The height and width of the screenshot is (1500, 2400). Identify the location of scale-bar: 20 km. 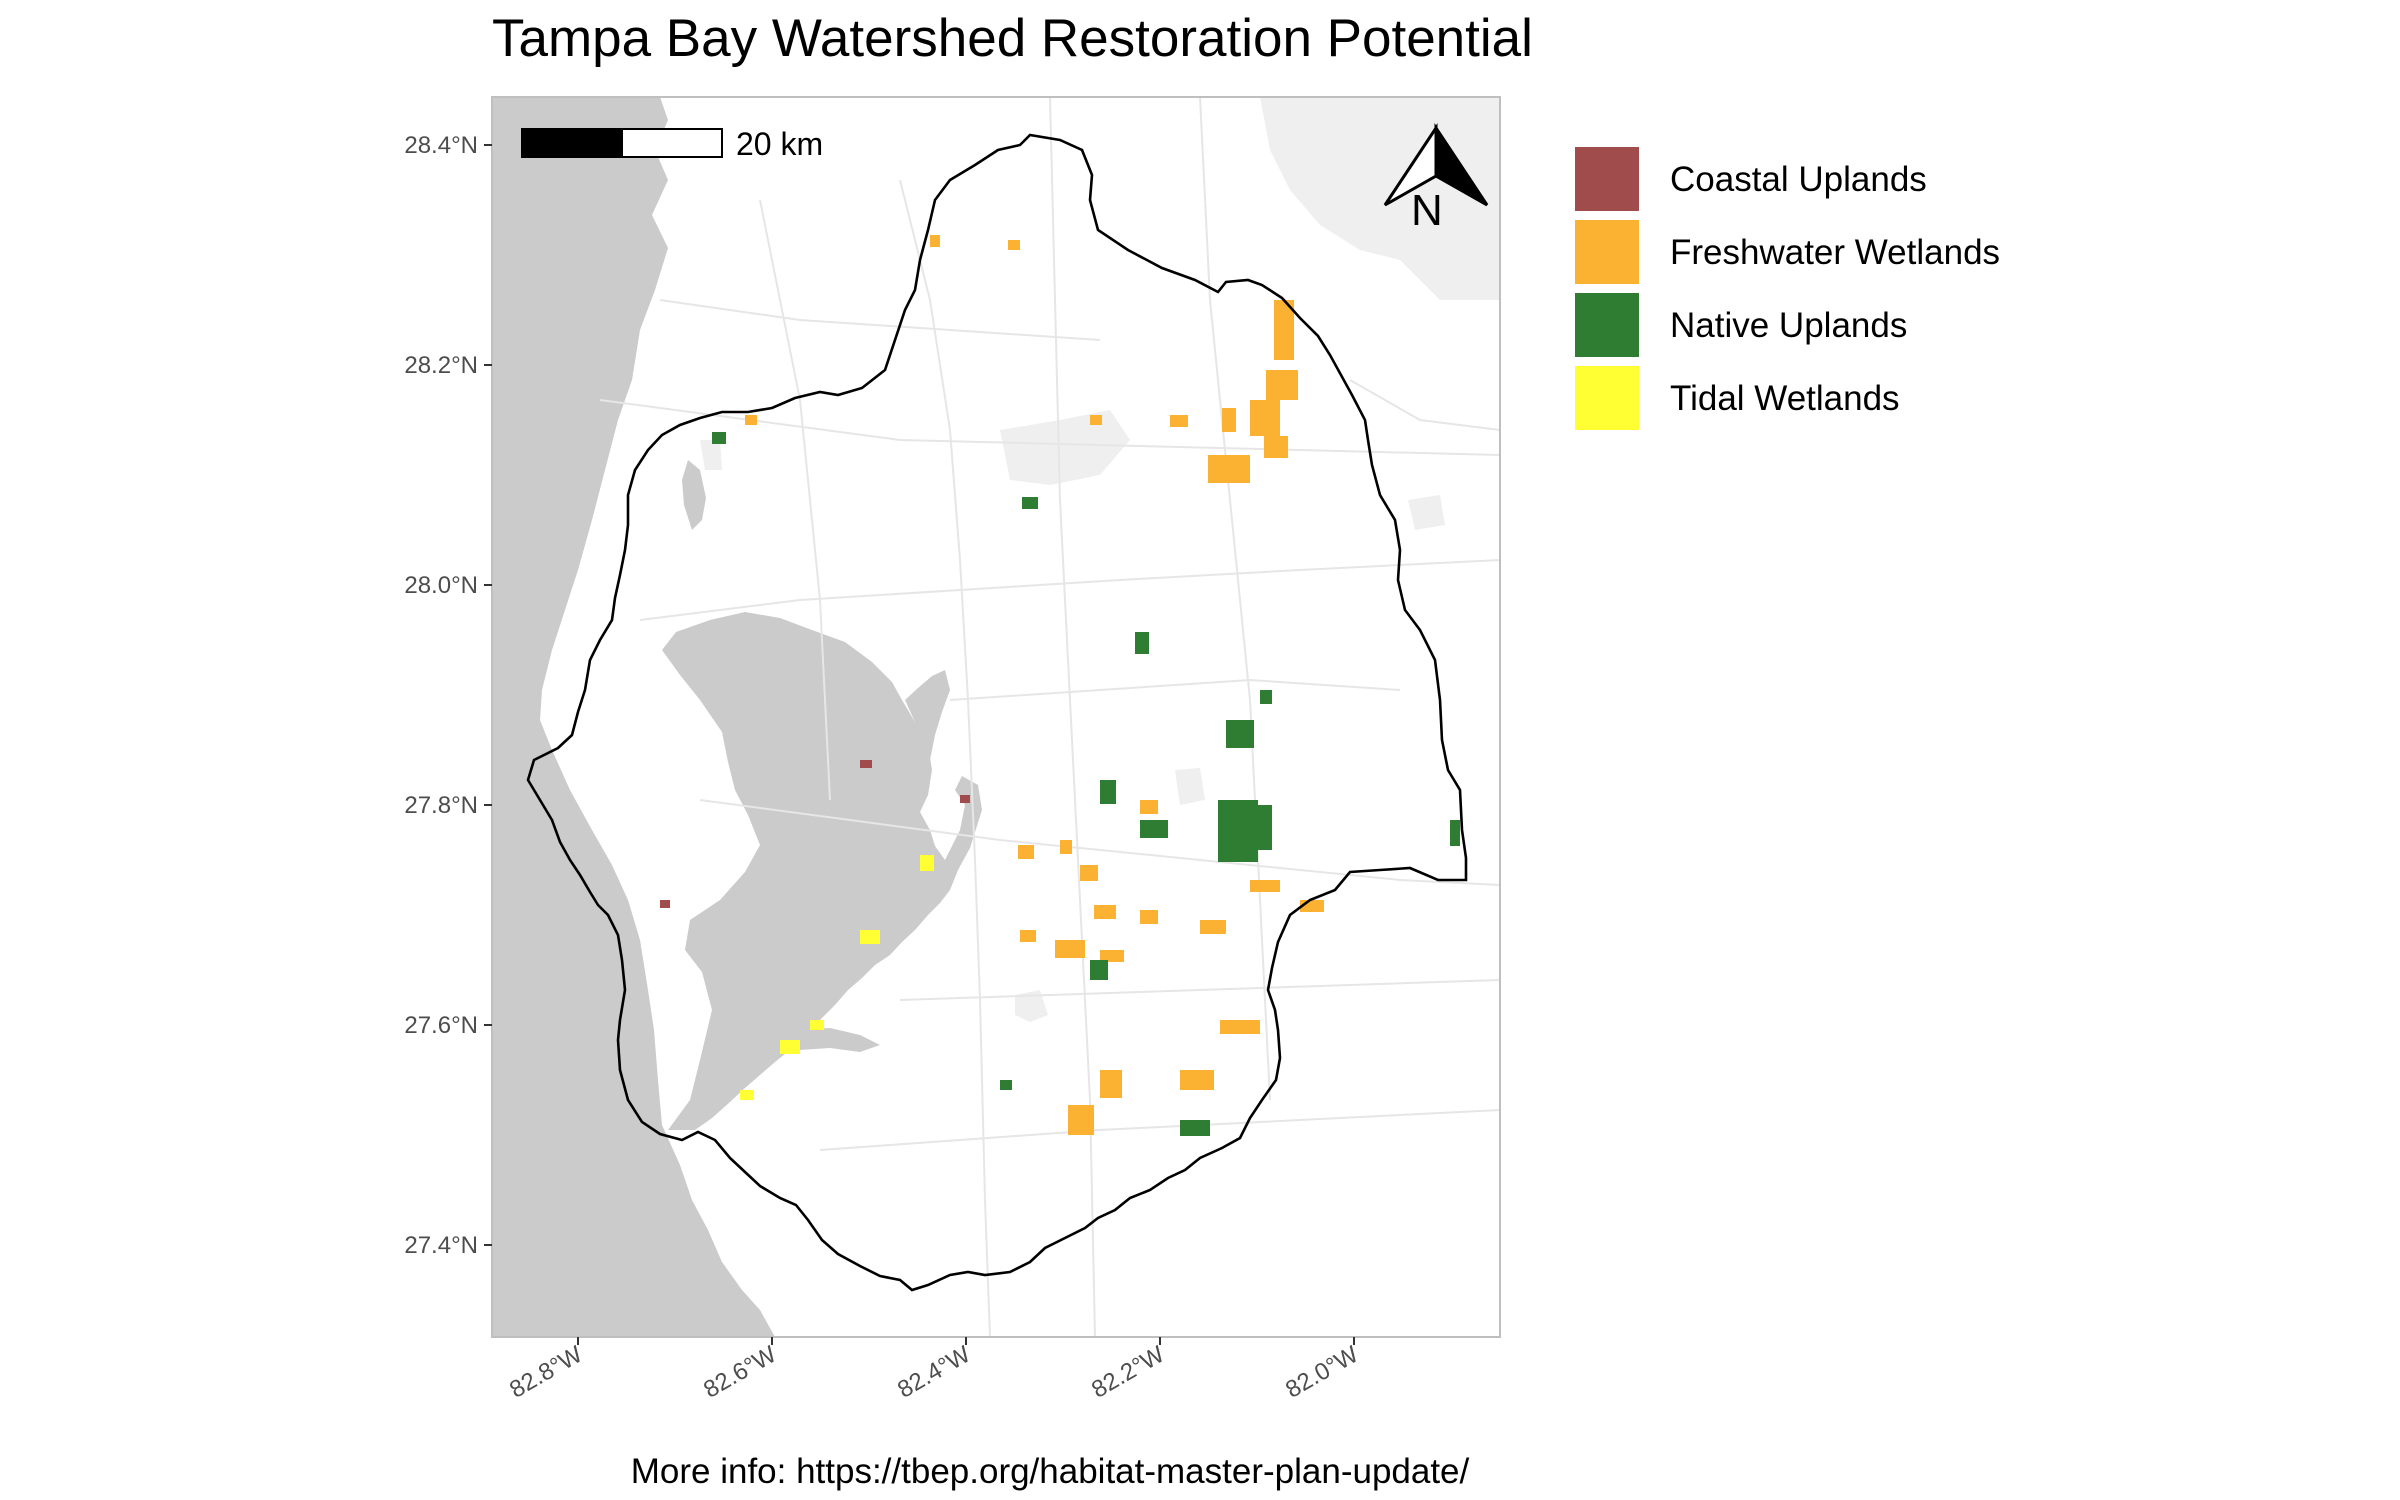
(672, 144).